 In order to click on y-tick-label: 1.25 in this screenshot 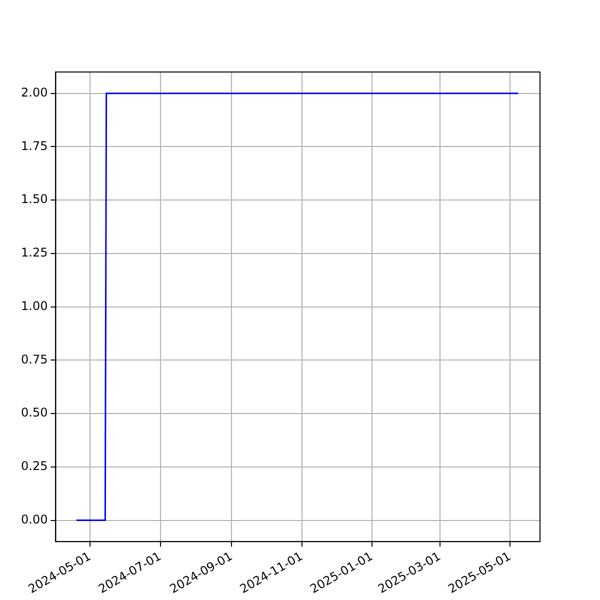, I will do `click(34, 253)`.